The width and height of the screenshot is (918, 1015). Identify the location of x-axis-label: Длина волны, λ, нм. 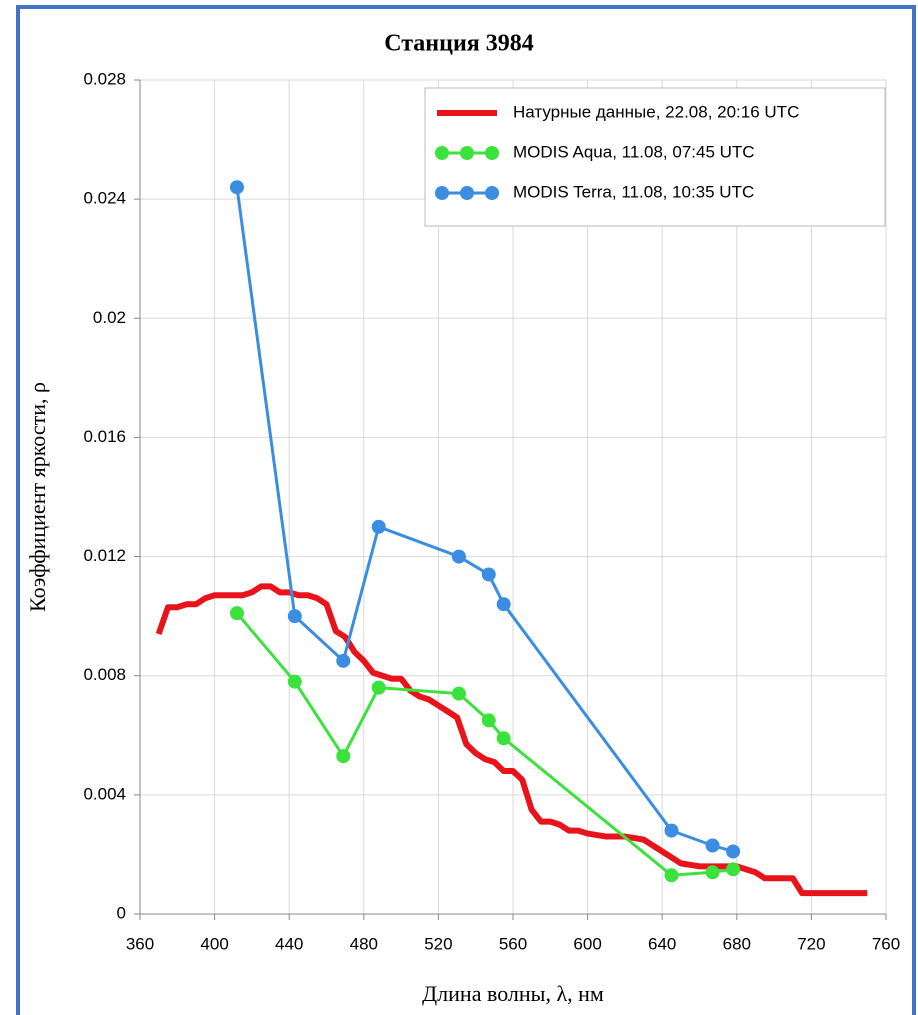
(513, 993).